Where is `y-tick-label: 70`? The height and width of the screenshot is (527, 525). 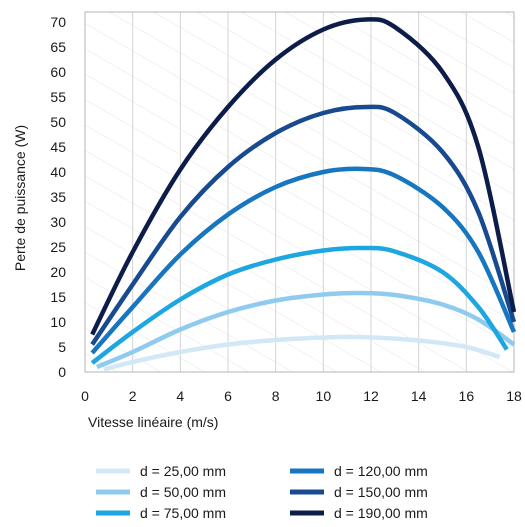
y-tick-label: 70 is located at coordinates (58, 22).